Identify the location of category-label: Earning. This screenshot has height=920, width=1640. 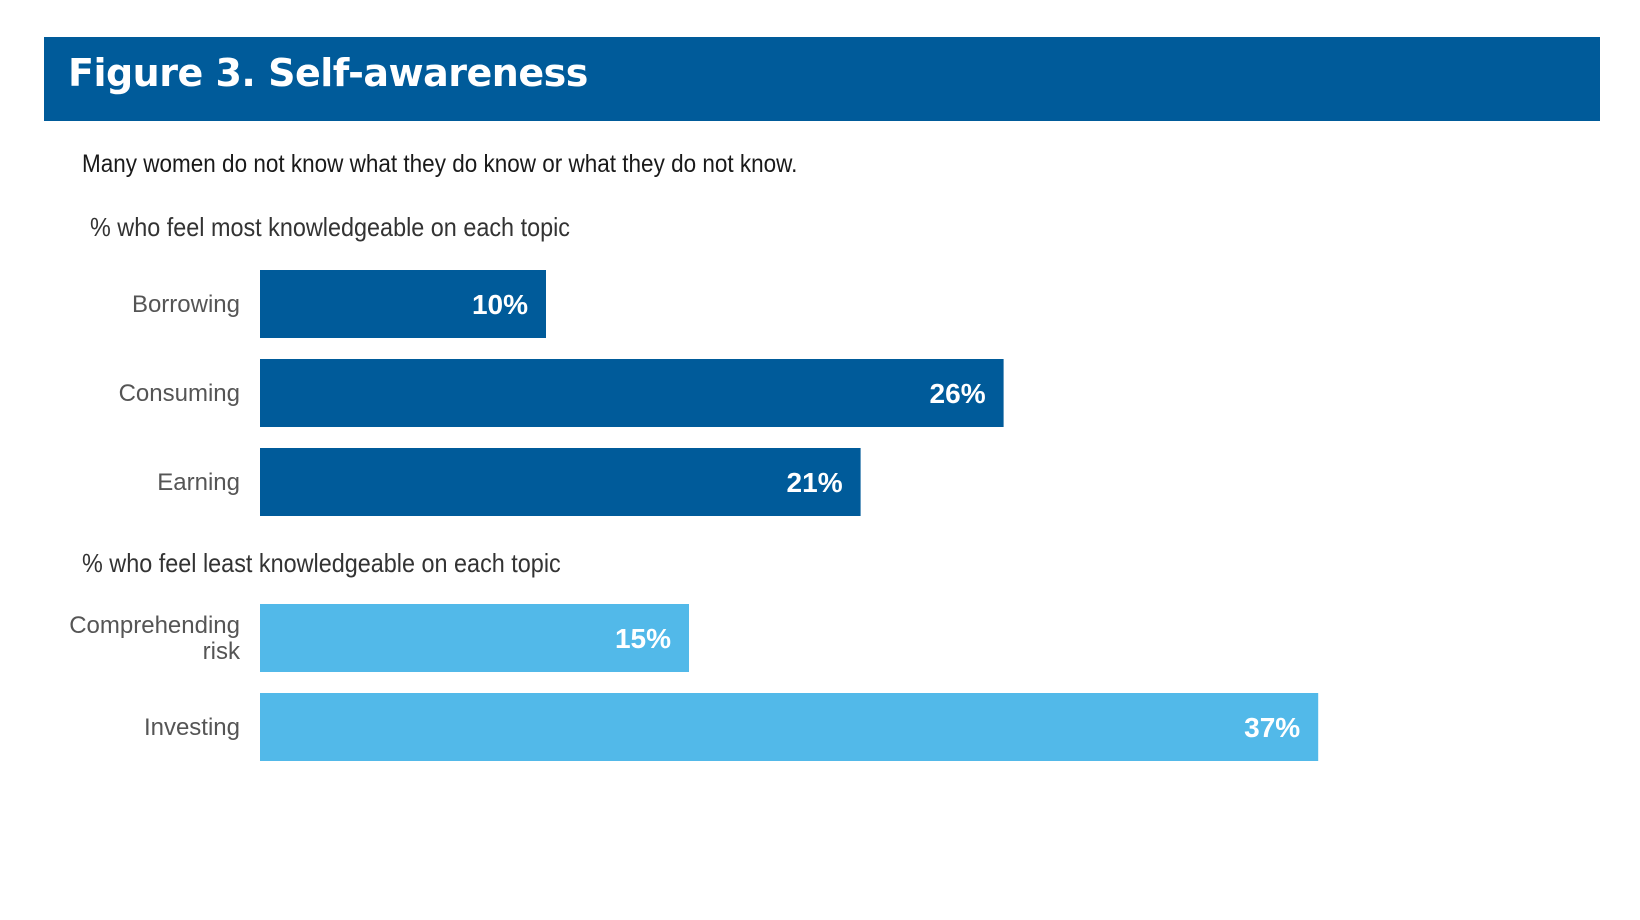
(198, 482).